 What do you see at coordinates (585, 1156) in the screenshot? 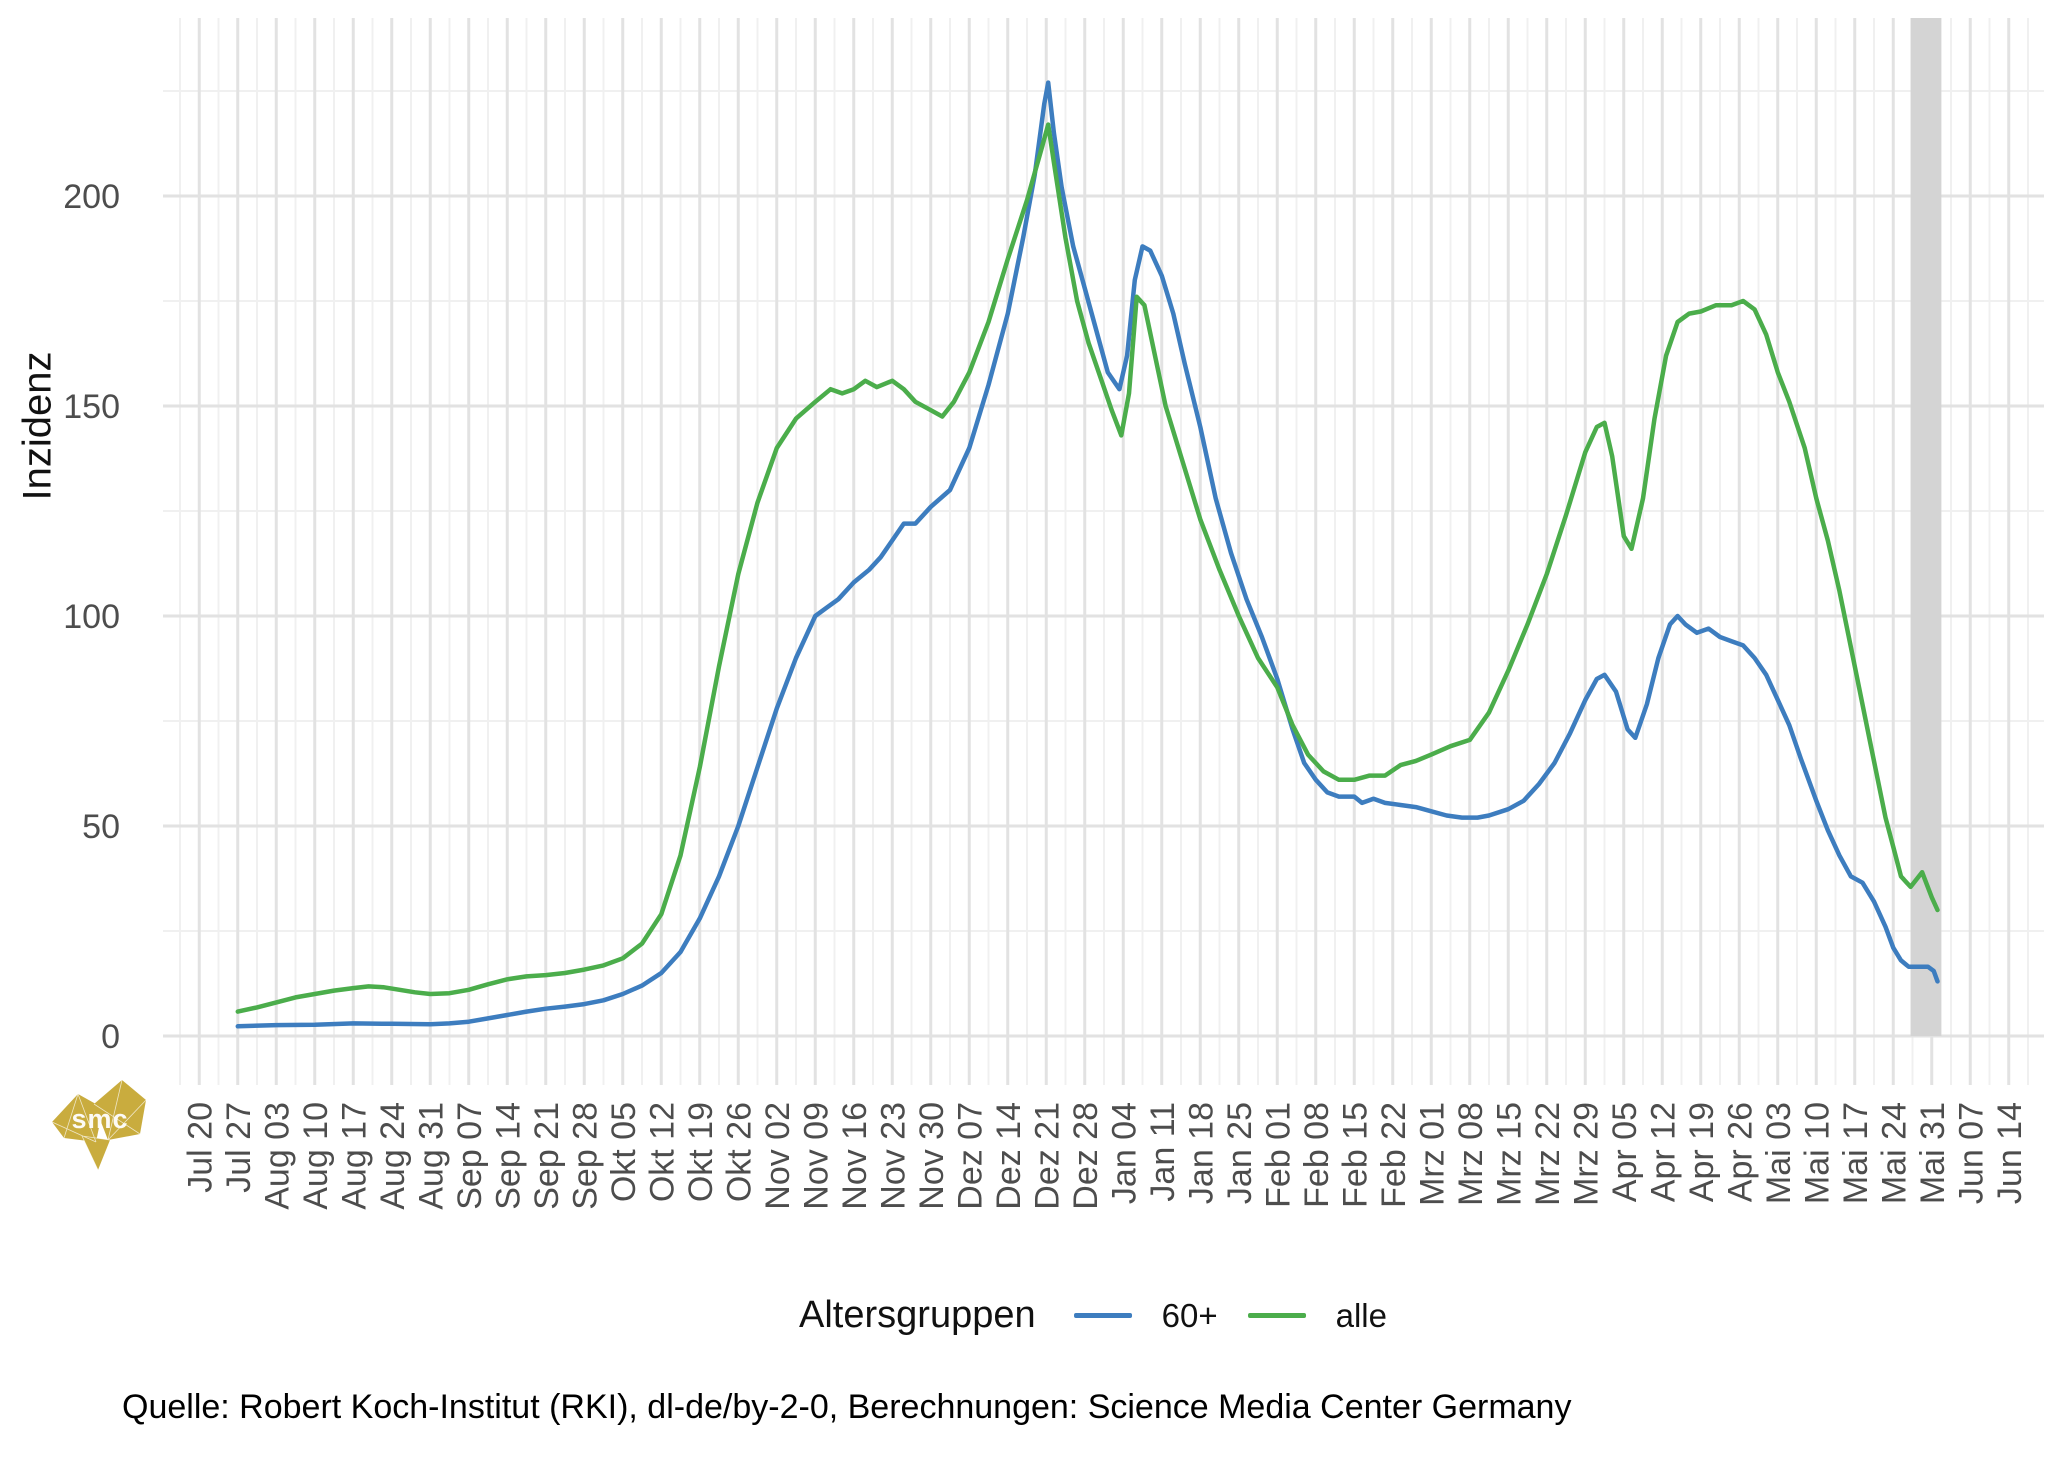
I see `x-tick-label: Sep 28` at bounding box center [585, 1156].